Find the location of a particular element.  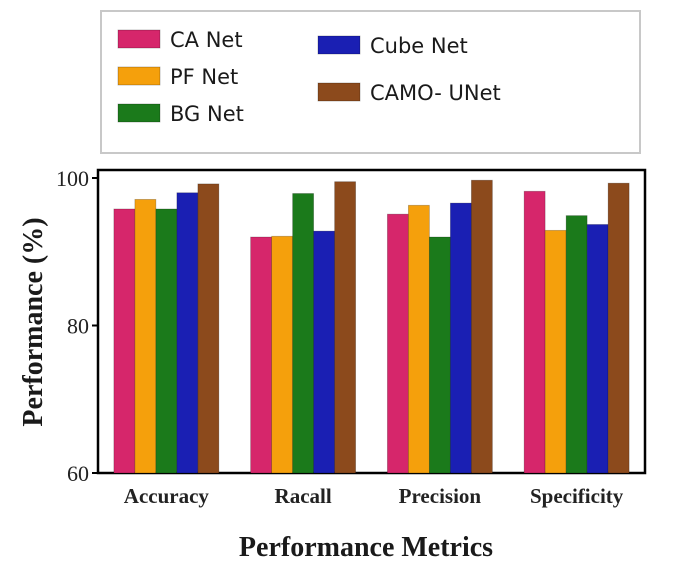

legend-swatch-bg-net is located at coordinates (139, 113).